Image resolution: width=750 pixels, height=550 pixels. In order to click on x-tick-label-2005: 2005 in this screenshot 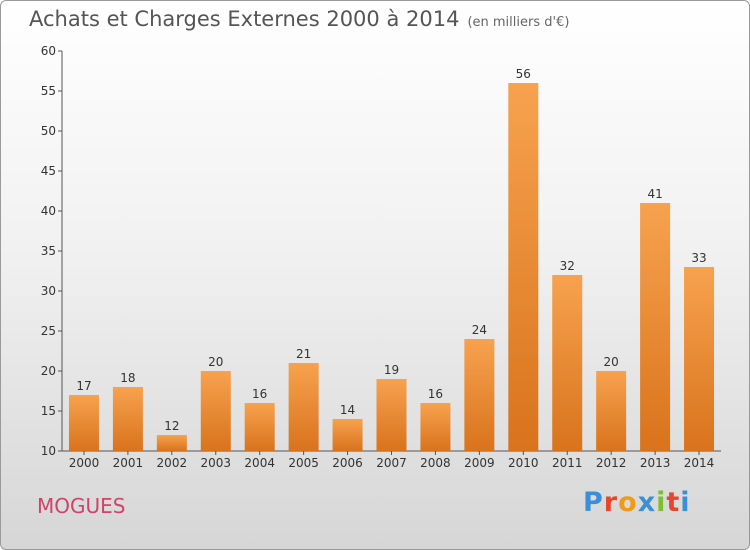, I will do `click(303, 463)`.